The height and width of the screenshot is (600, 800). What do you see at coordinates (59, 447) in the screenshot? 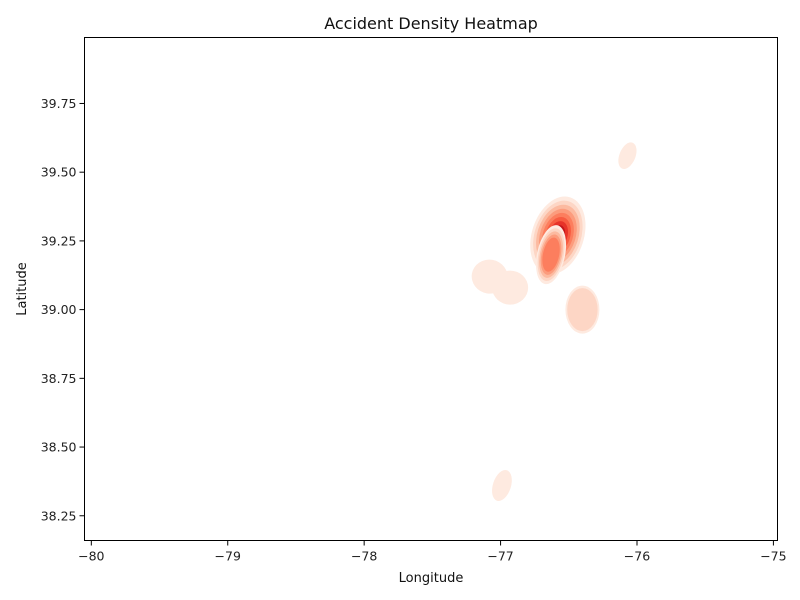
I see `y-tick-label: 38.50` at bounding box center [59, 447].